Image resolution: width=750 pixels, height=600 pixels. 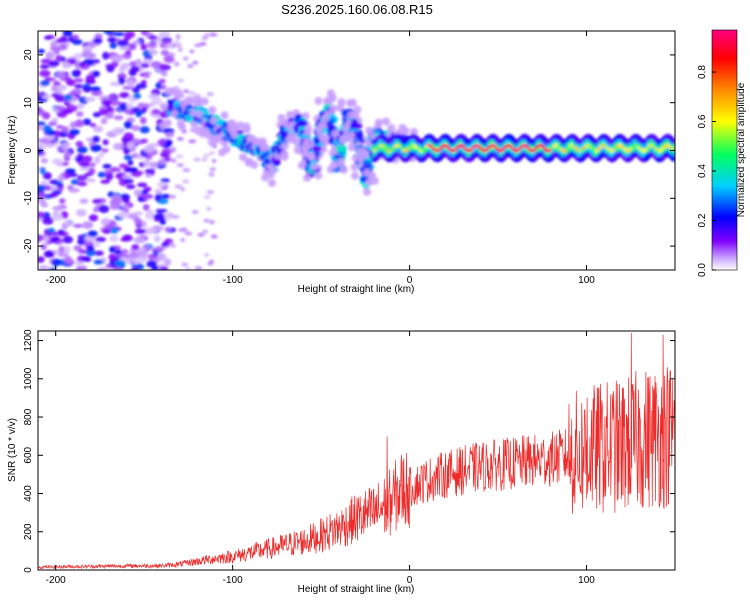 What do you see at coordinates (702, 270) in the screenshot?
I see `colorbar-tick-label: 0.0` at bounding box center [702, 270].